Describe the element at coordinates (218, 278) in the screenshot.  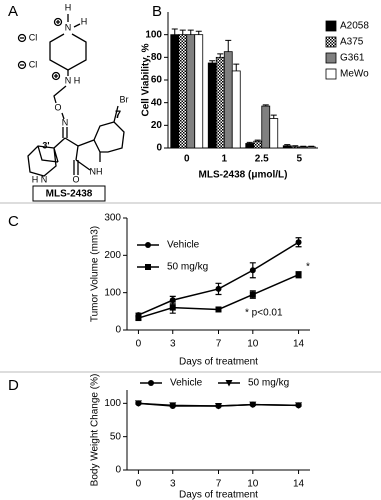
I see `line` at that location.